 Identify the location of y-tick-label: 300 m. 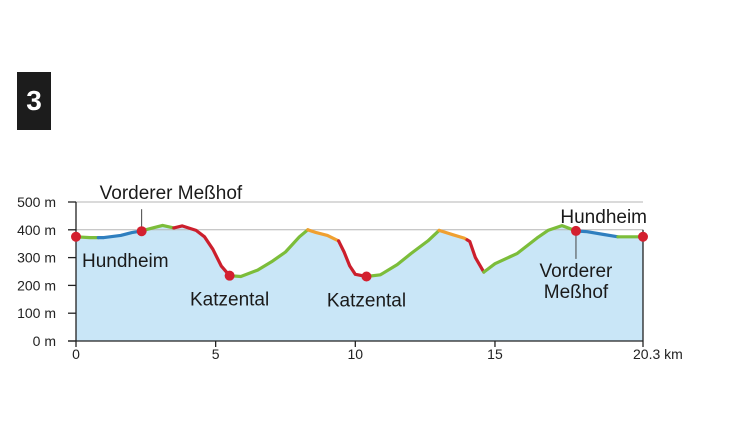
(36, 258).